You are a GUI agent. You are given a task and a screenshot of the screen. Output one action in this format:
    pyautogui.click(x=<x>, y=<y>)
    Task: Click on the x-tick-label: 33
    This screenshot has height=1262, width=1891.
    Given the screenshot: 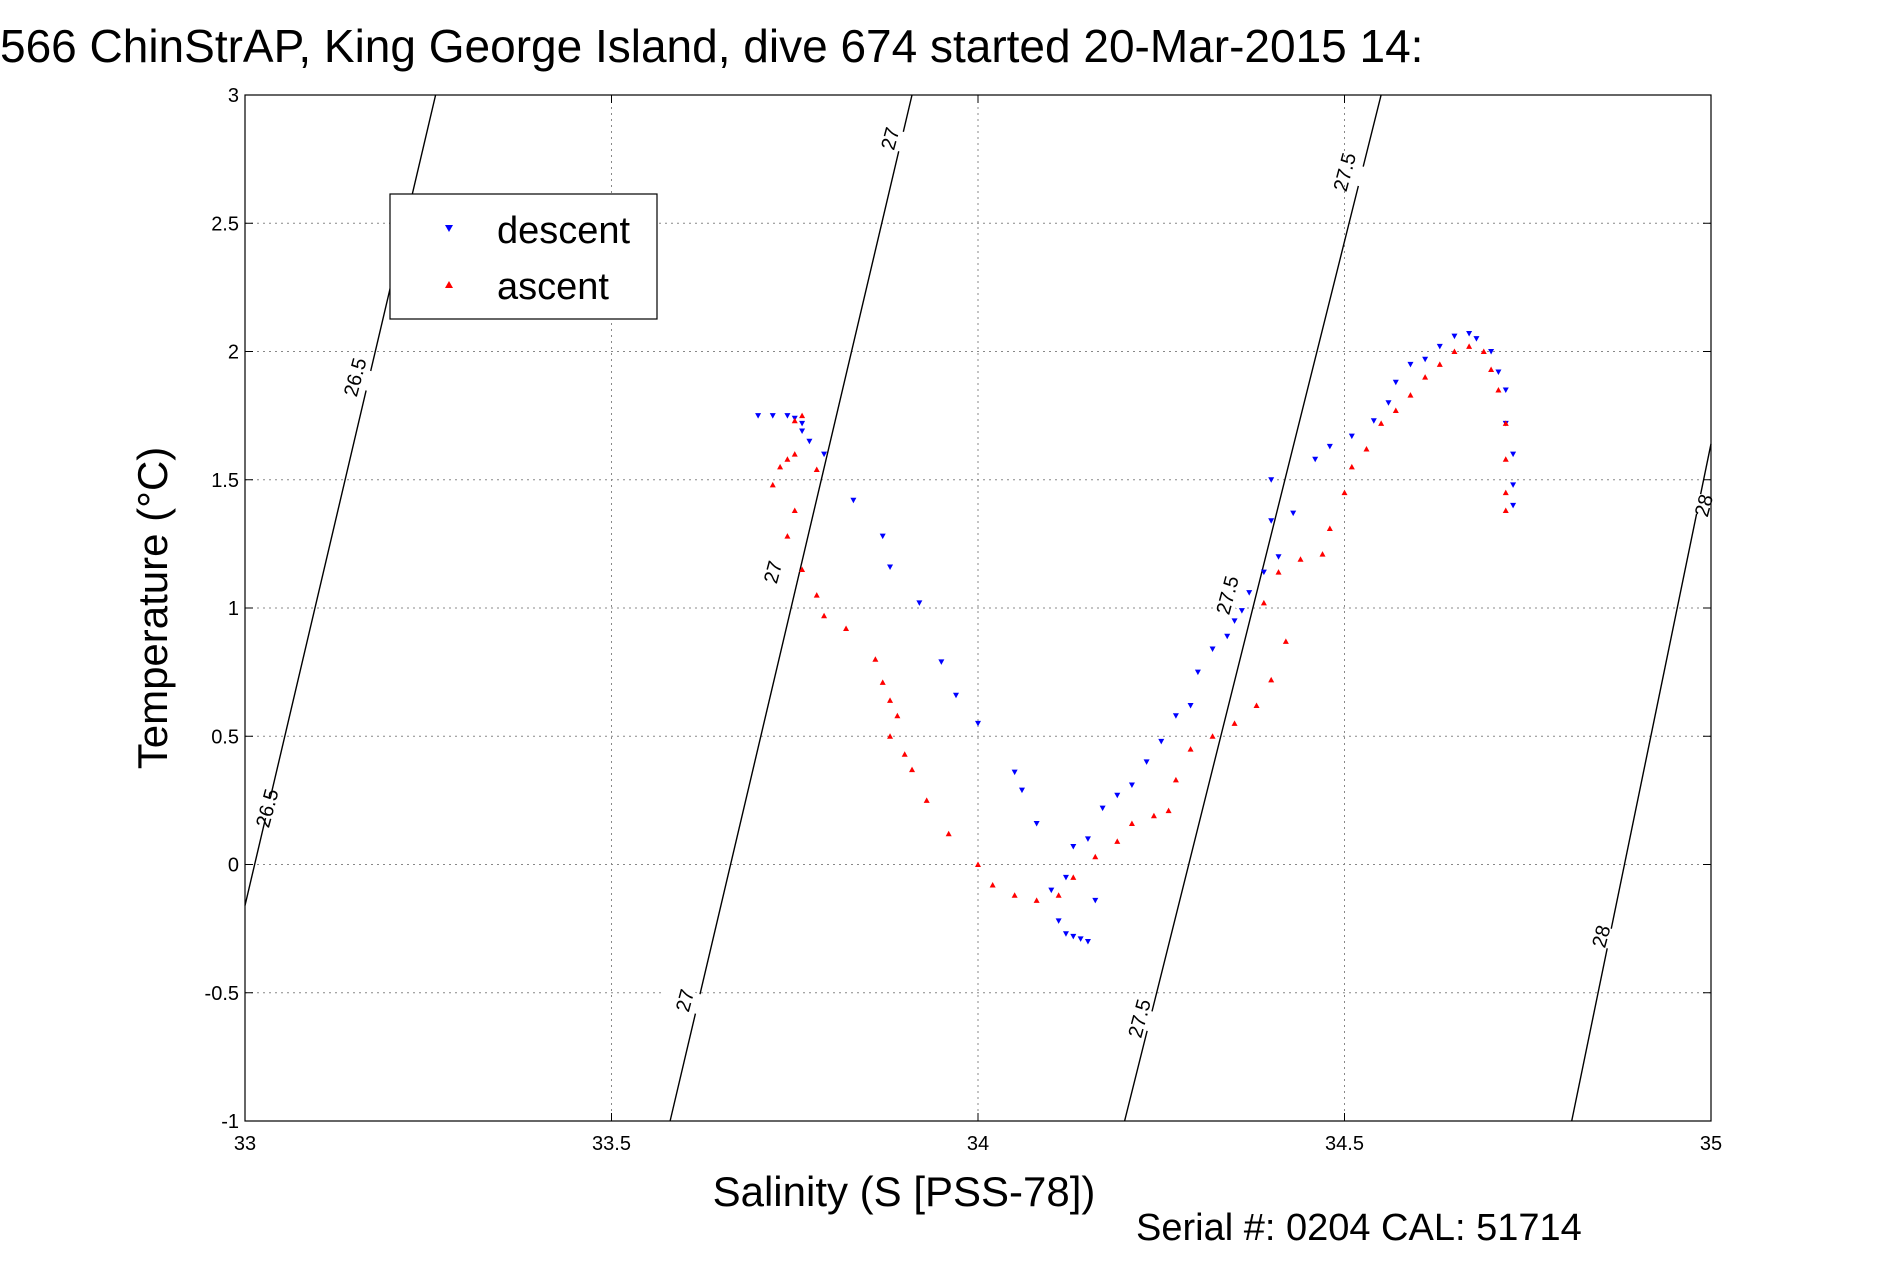 What is the action you would take?
    pyautogui.click(x=245, y=1144)
    